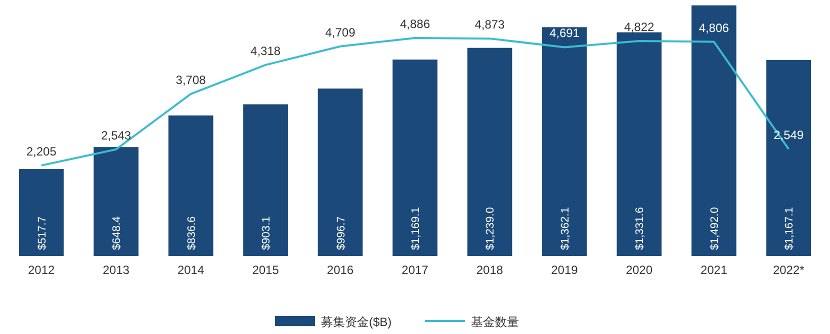 The height and width of the screenshot is (334, 830). What do you see at coordinates (41, 151) in the screenshot?
I see `data-label: 2,205` at bounding box center [41, 151].